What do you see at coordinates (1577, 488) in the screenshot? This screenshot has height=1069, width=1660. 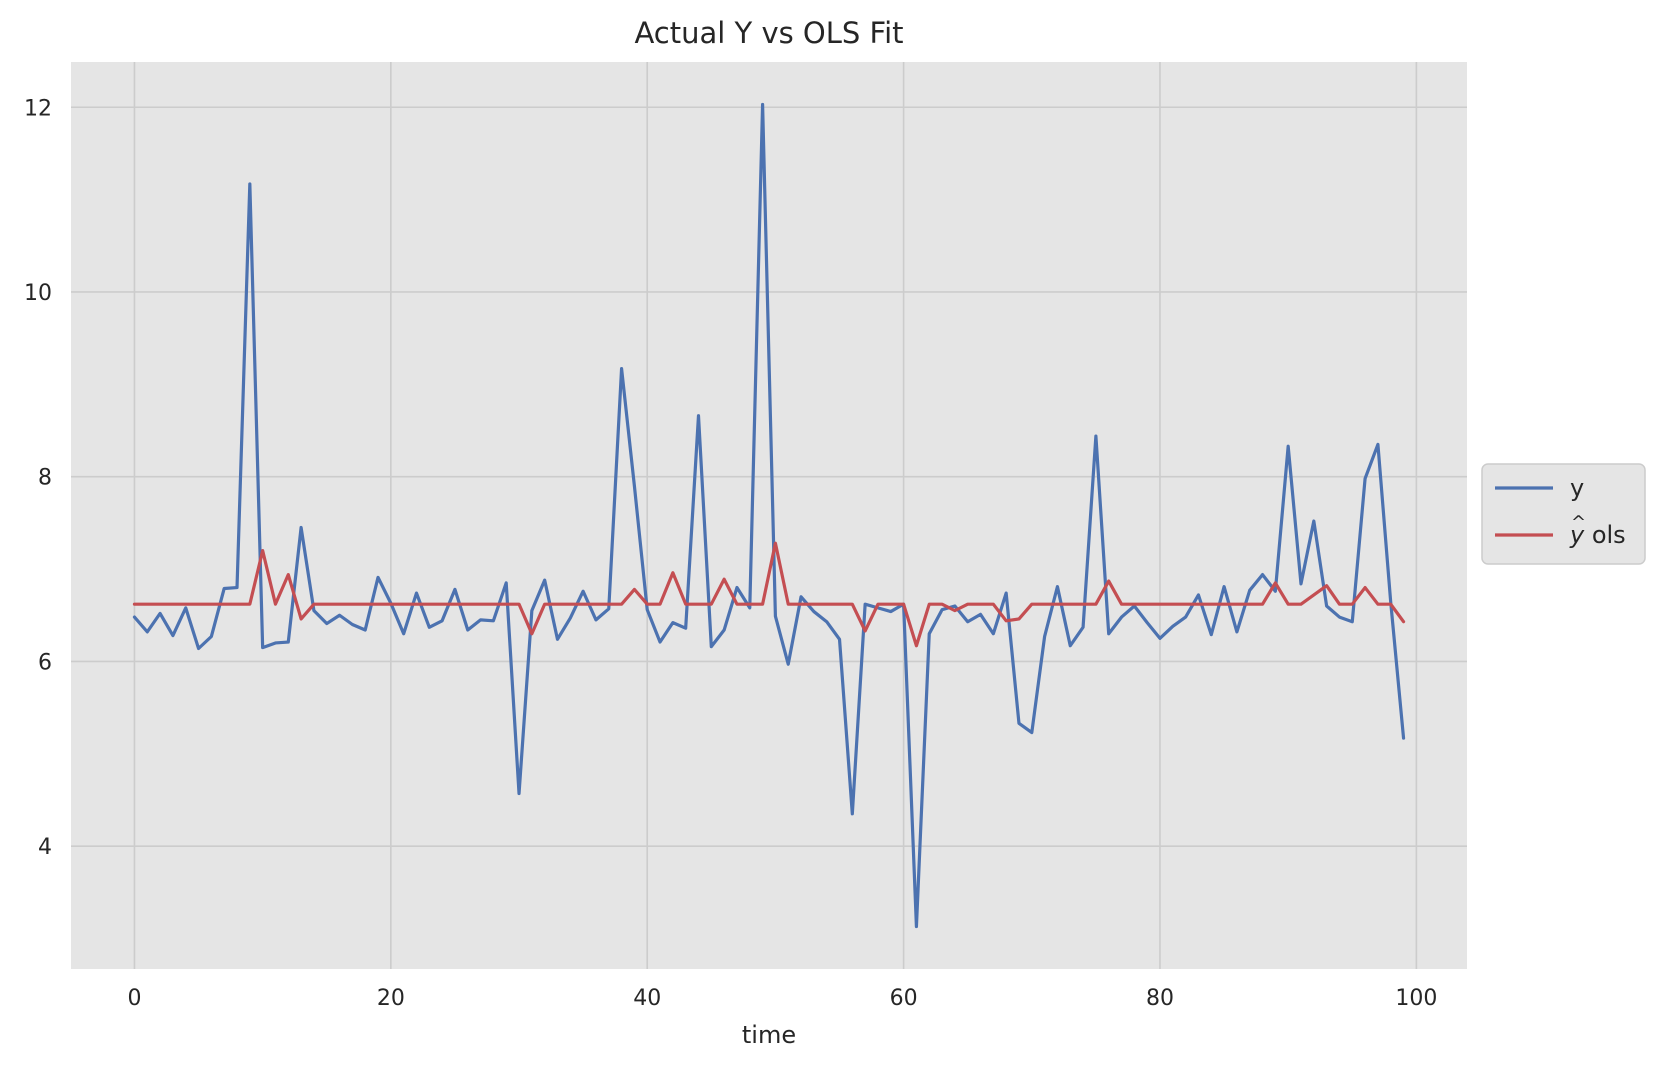 I see `legend-label-y: y` at bounding box center [1577, 488].